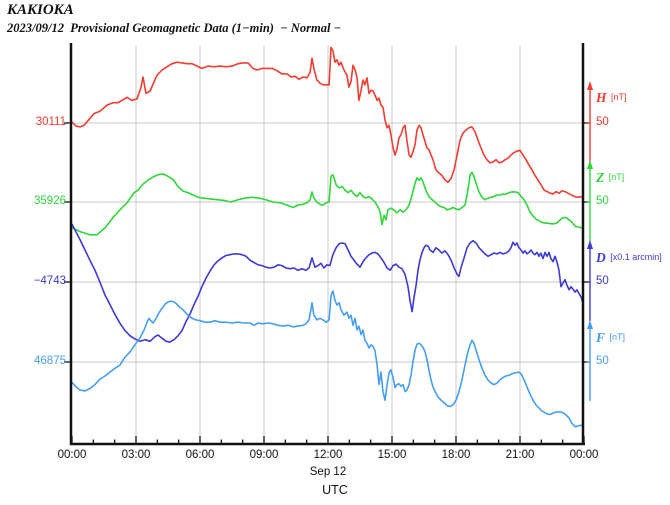 This screenshot has height=505, width=670. I want to click on scale-label-z: 50, so click(602, 201).